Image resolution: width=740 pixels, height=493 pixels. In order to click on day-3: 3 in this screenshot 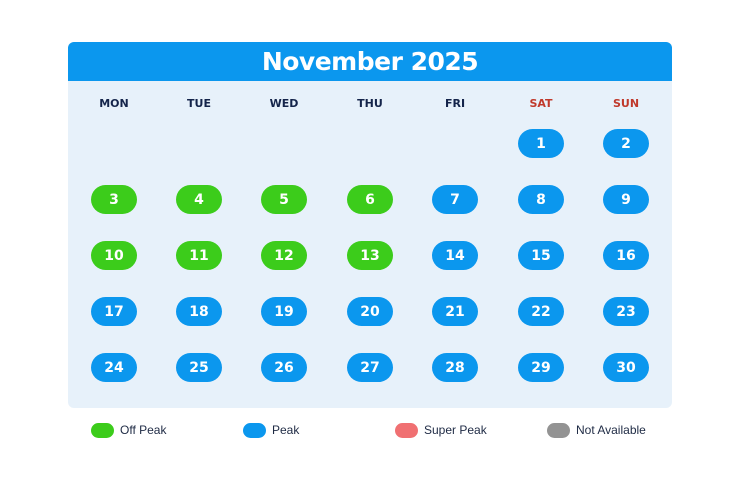, I will do `click(114, 199)`.